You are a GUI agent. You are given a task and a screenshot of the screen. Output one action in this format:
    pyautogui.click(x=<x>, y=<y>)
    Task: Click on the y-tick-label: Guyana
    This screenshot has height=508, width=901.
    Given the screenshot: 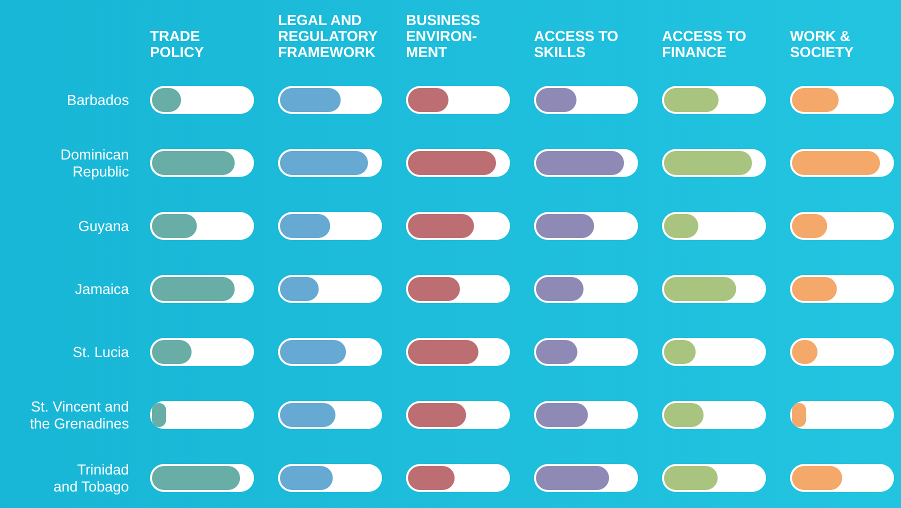 What is the action you would take?
    pyautogui.click(x=104, y=226)
    